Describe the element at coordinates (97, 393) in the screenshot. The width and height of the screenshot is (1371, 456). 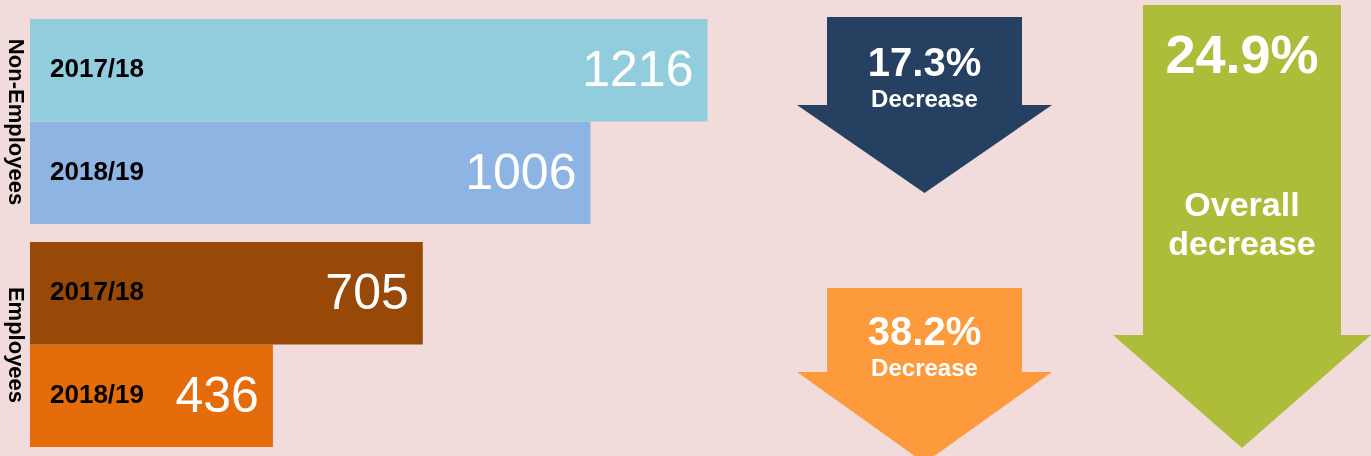
I see `text: 2018/19` at that location.